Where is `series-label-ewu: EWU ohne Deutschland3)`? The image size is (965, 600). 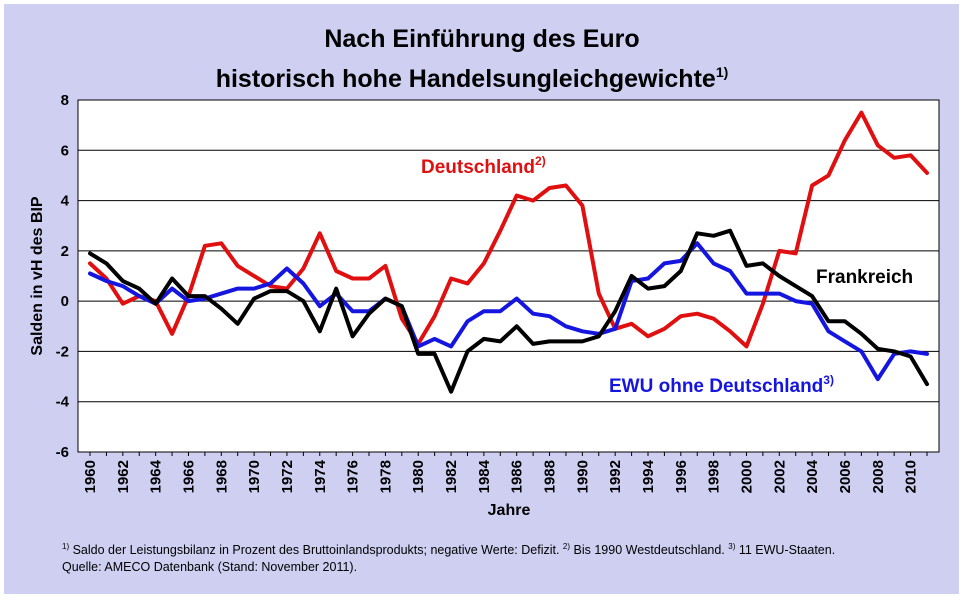
series-label-ewu: EWU ohne Deutschland3) is located at coordinates (721, 385).